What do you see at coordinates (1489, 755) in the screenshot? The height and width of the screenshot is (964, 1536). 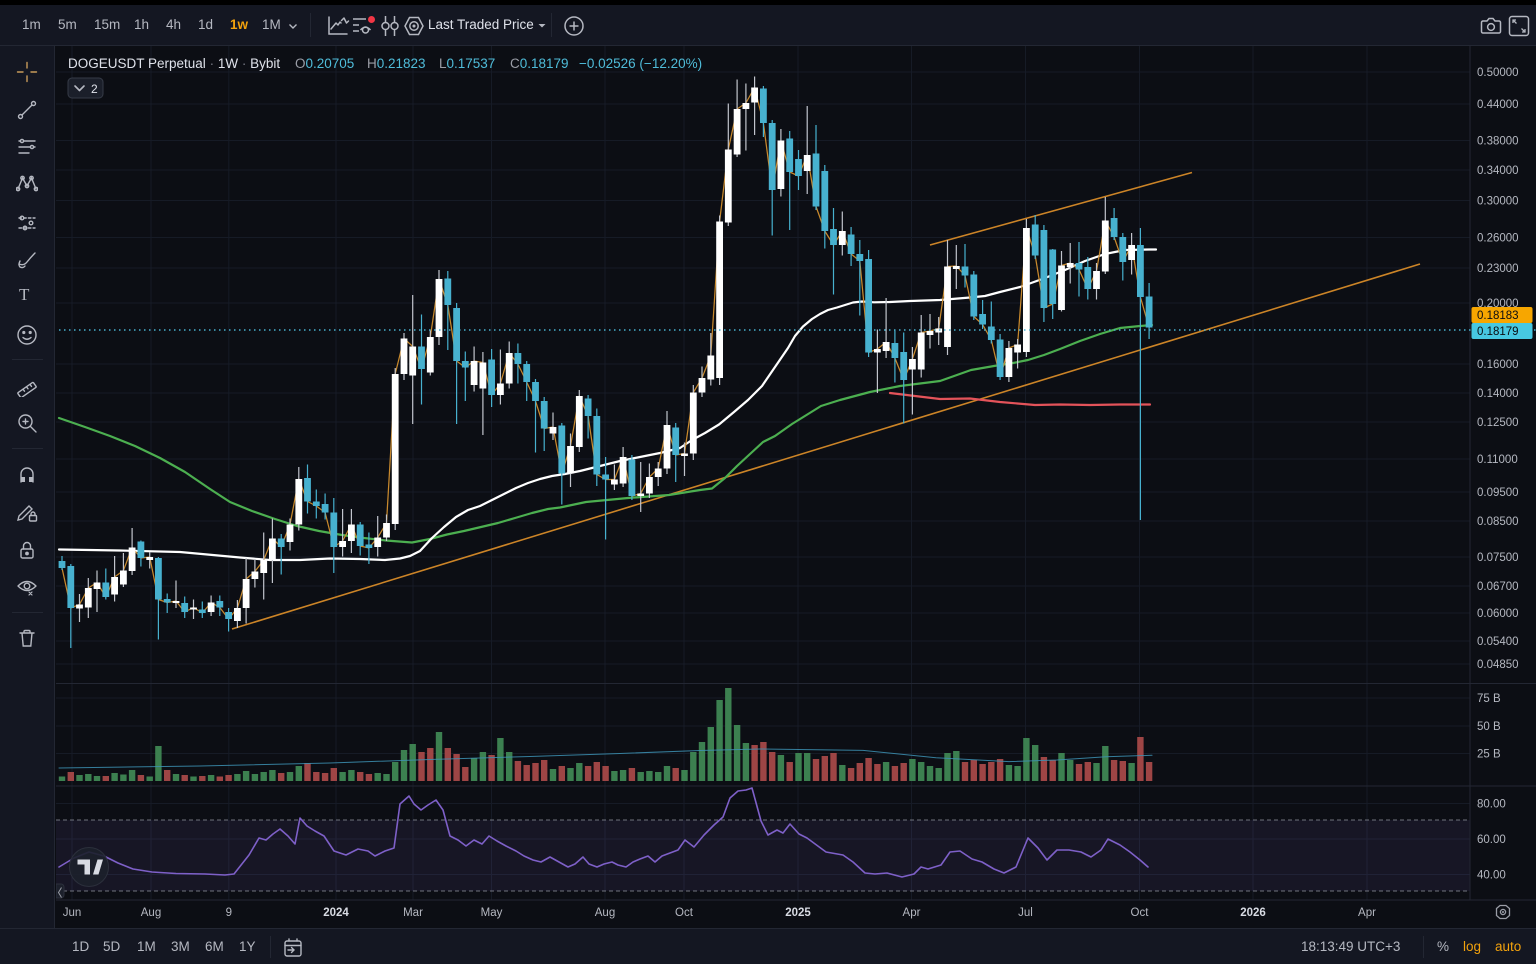 I see `svg-text: 25 B` at bounding box center [1489, 755].